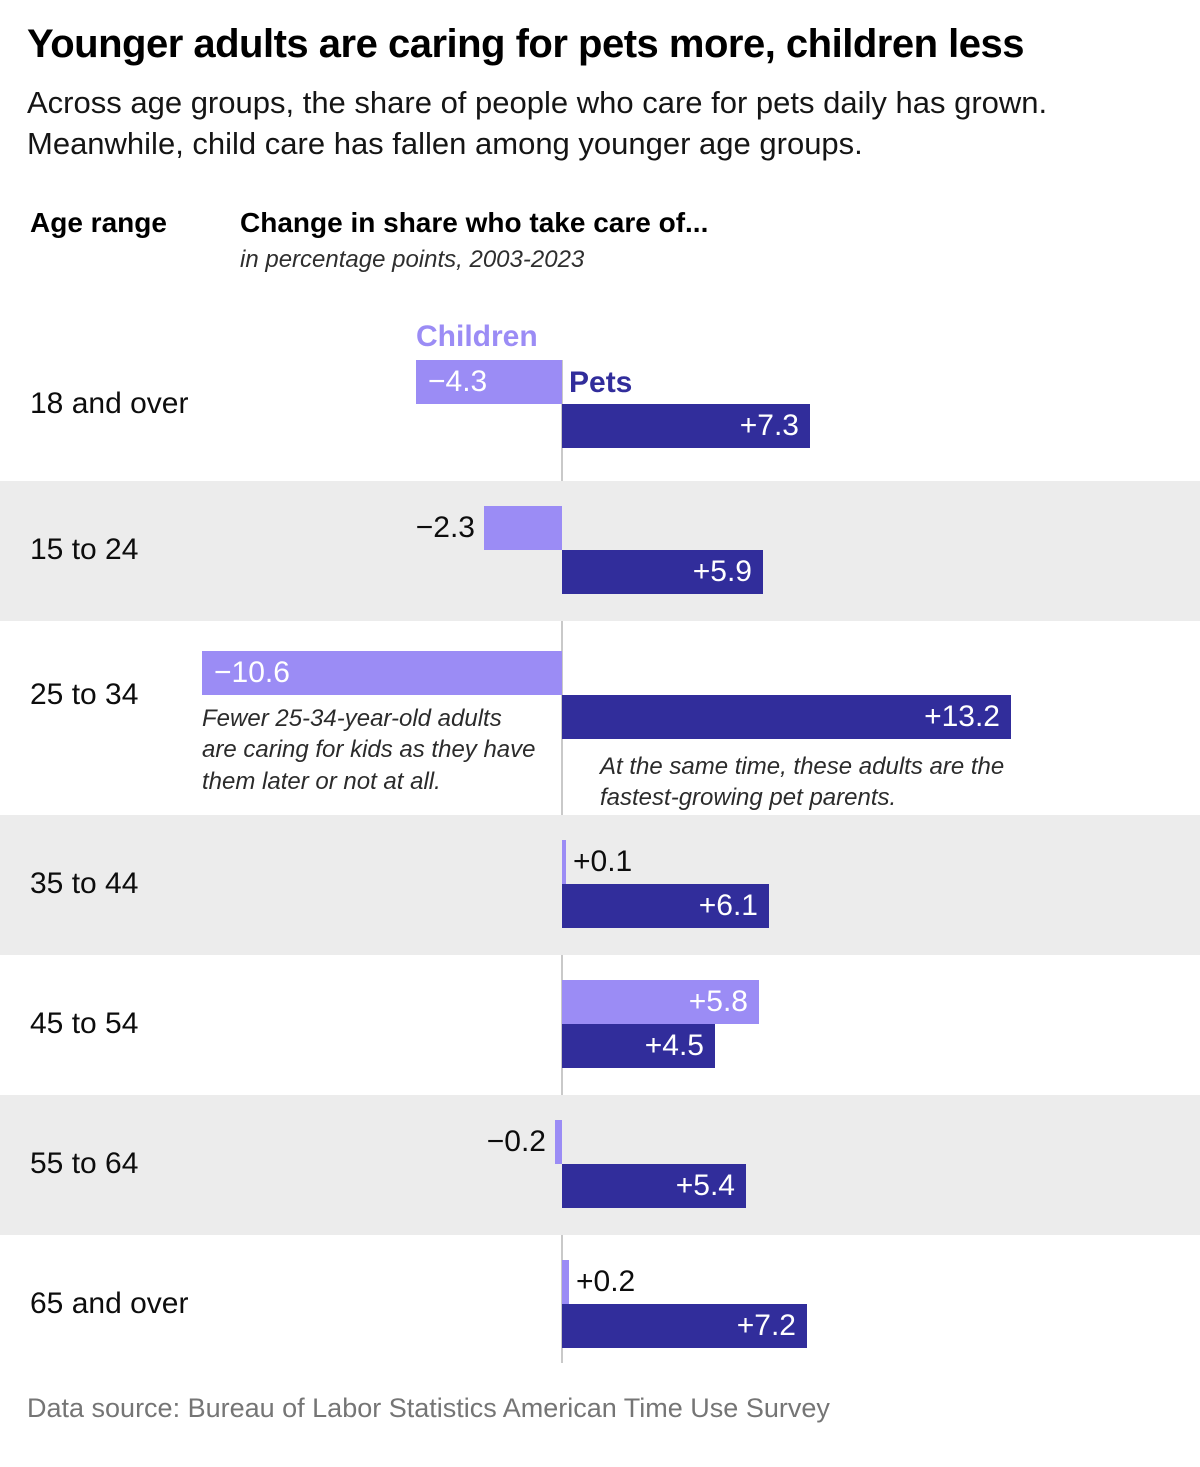 The height and width of the screenshot is (1467, 1200). Describe the element at coordinates (766, 1325) in the screenshot. I see `pets-value-label: +7.2` at that location.